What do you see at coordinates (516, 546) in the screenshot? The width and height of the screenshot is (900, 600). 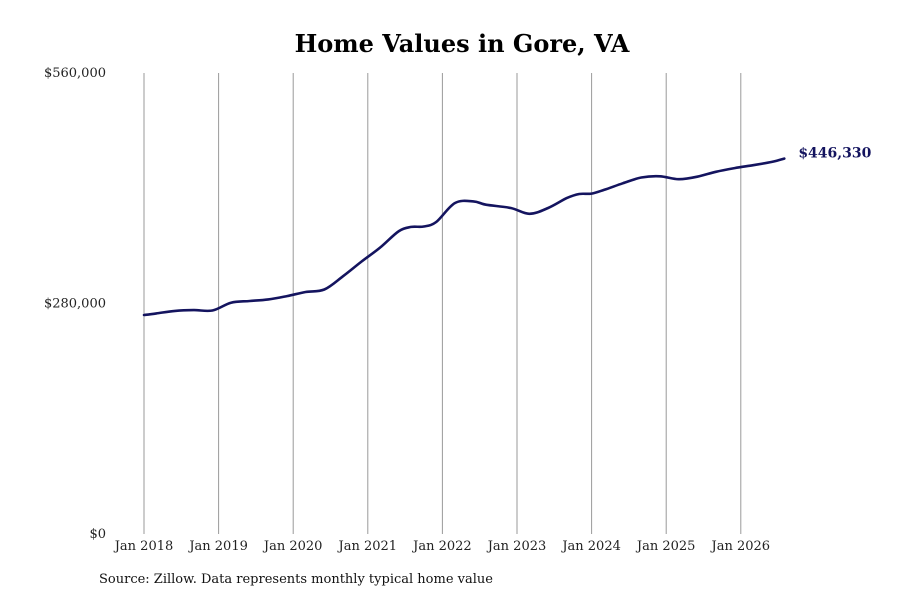 I see `x-tick-label: Jan 2023` at bounding box center [516, 546].